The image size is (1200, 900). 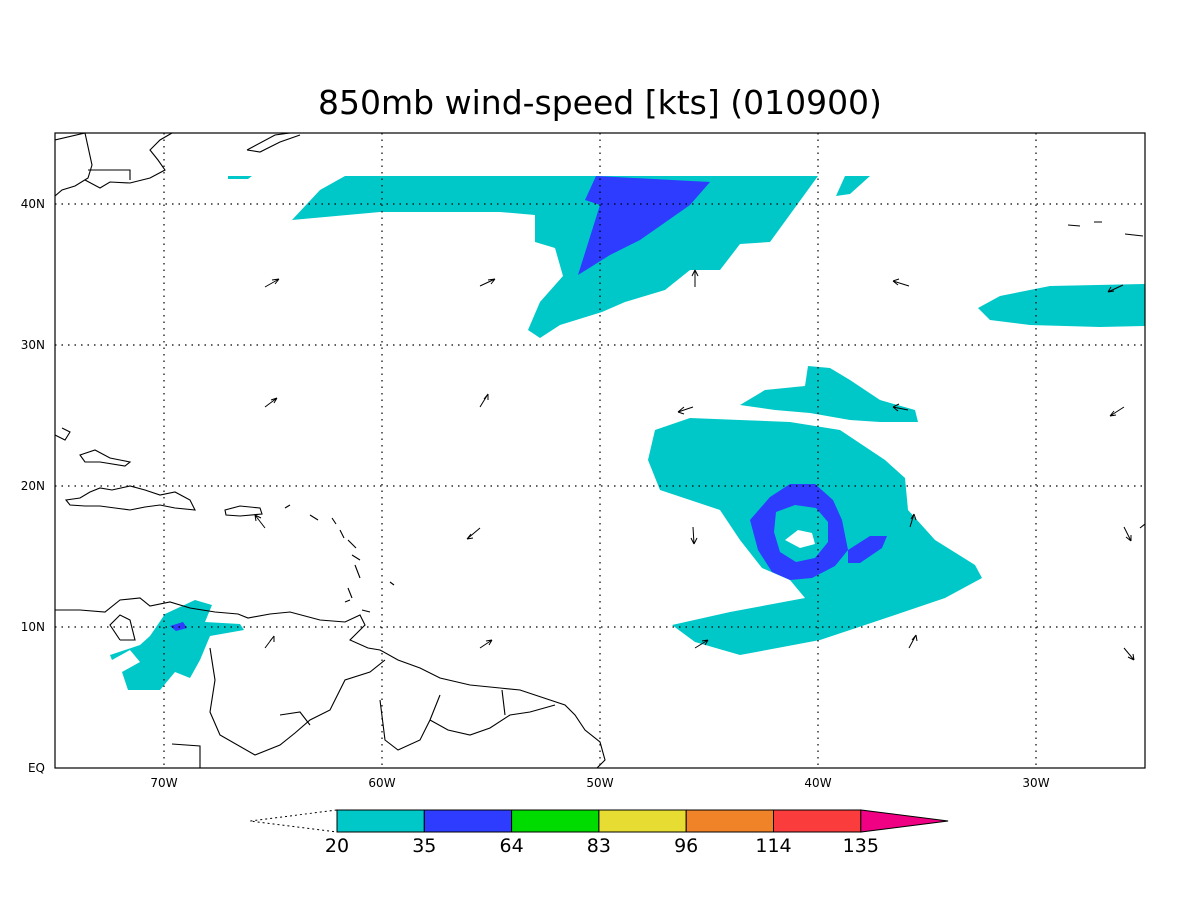 I want to click on x-tick-label: 40W, so click(x=817, y=783).